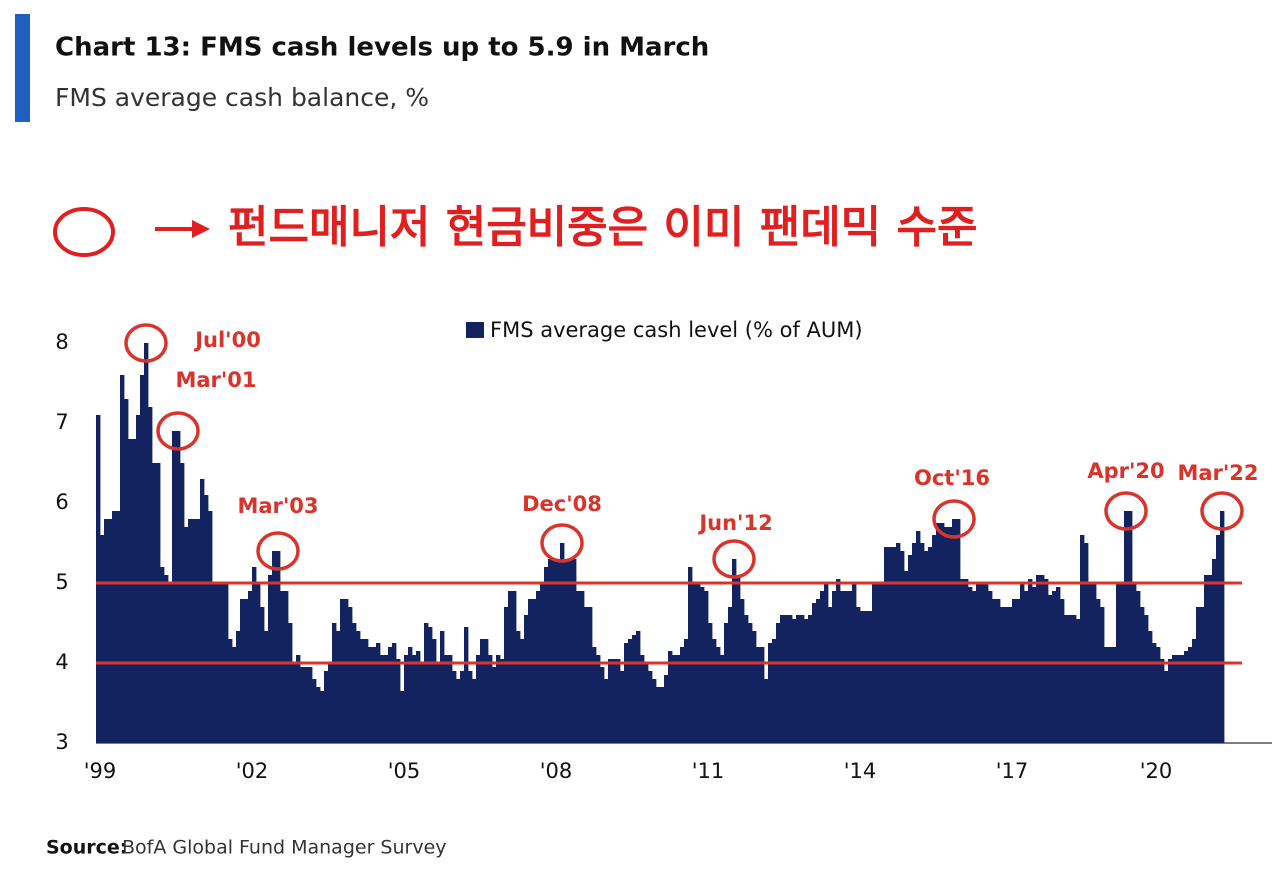  What do you see at coordinates (734, 523) in the screenshot?
I see `annotation-label: Jun'12` at bounding box center [734, 523].